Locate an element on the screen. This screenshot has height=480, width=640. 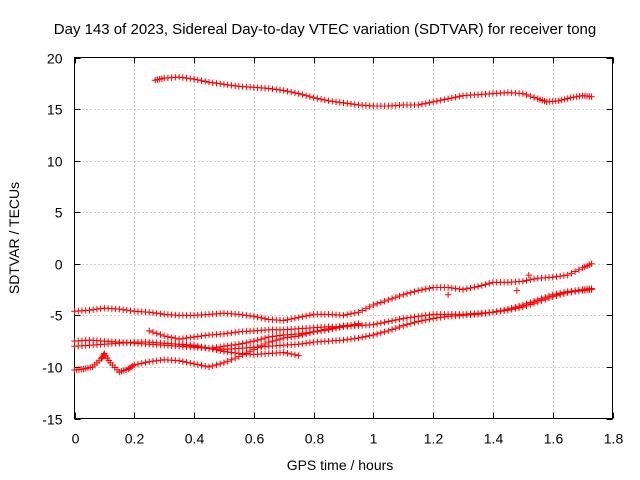
y-tick-label: -5 is located at coordinates (56, 316).